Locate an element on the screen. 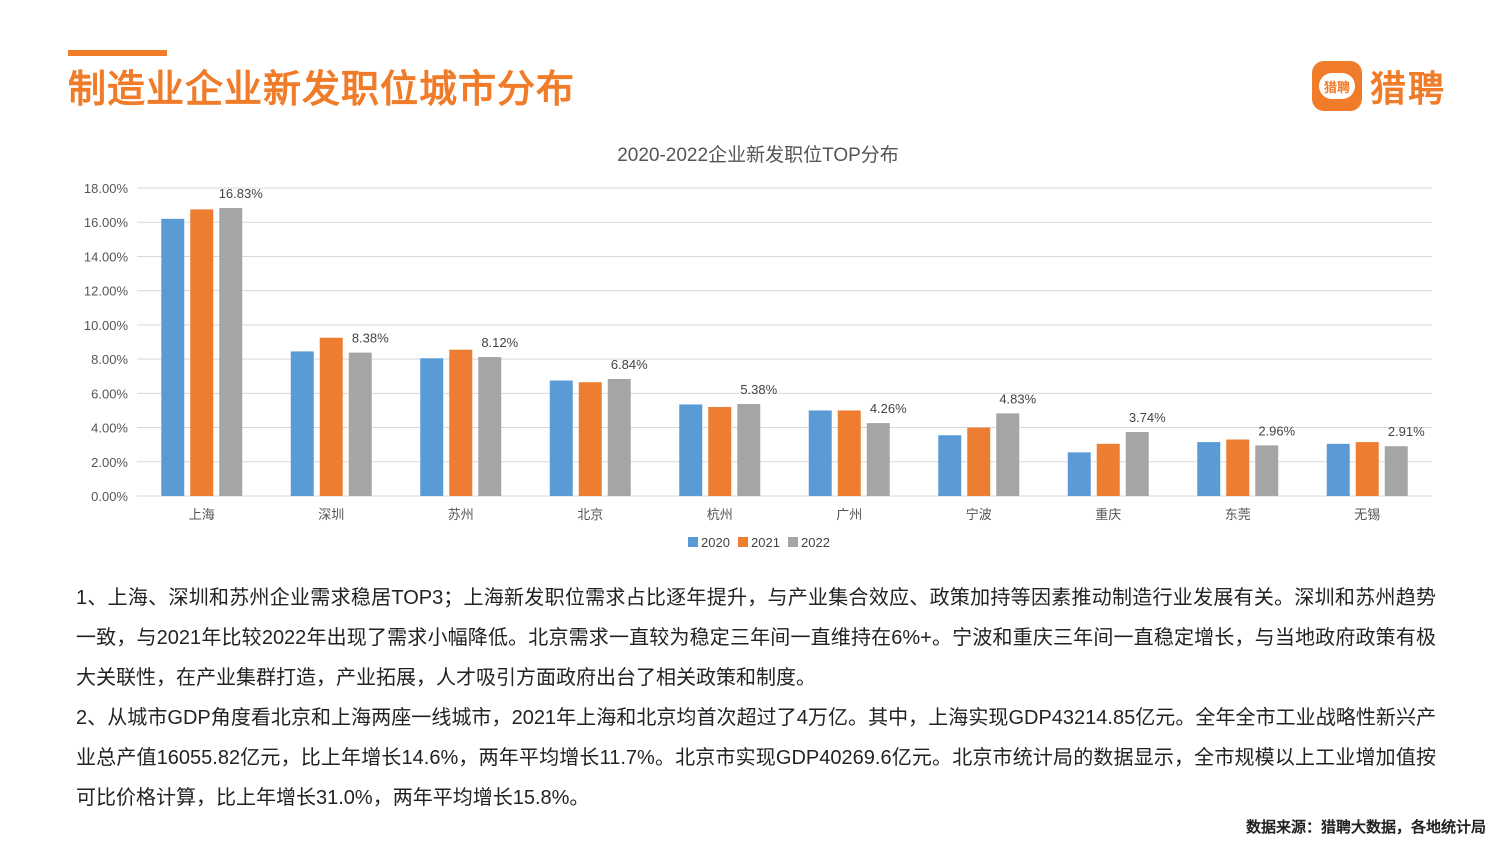 The height and width of the screenshot is (844, 1500). data-label: 2.91% is located at coordinates (1406, 431).